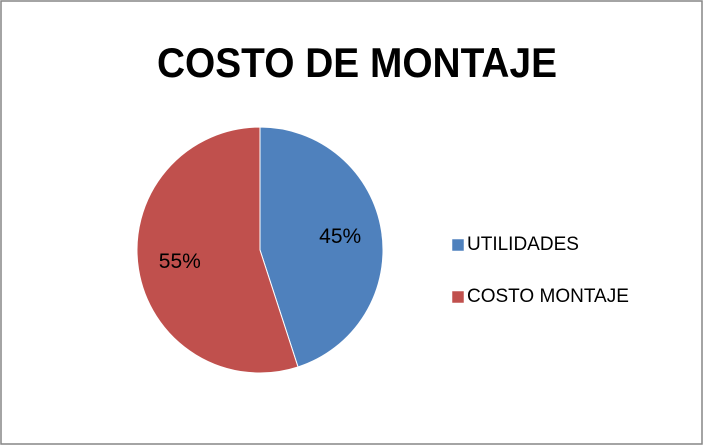  Describe the element at coordinates (548, 296) in the screenshot. I see `legend-label: COSTO MONTAJE` at that location.